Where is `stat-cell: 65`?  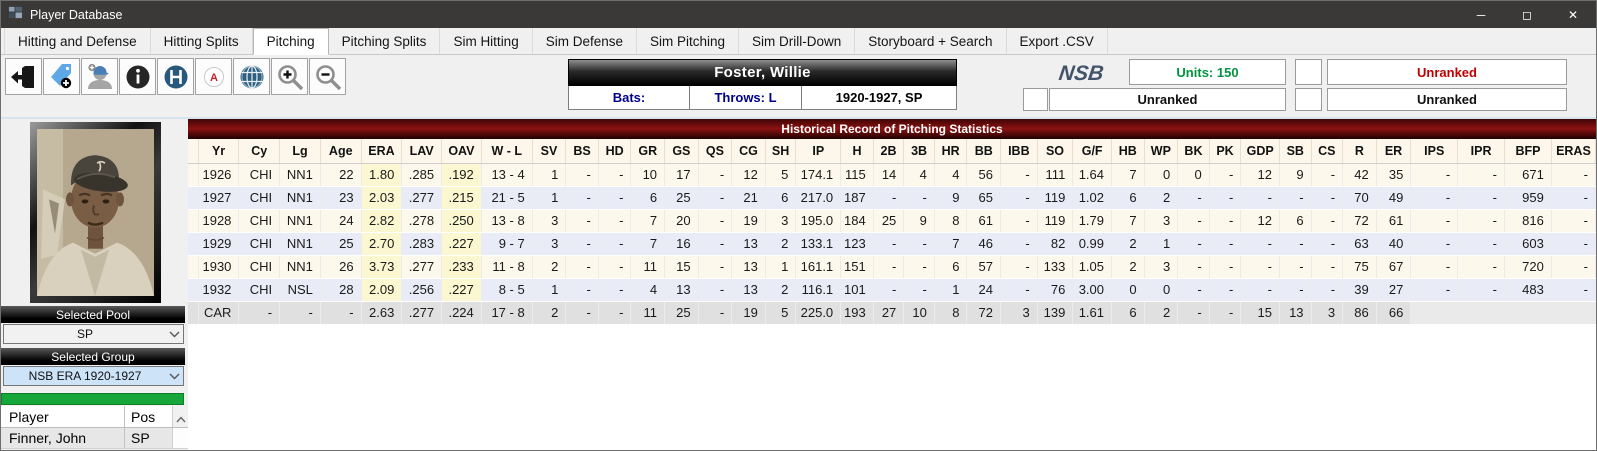 stat-cell: 65 is located at coordinates (984, 198).